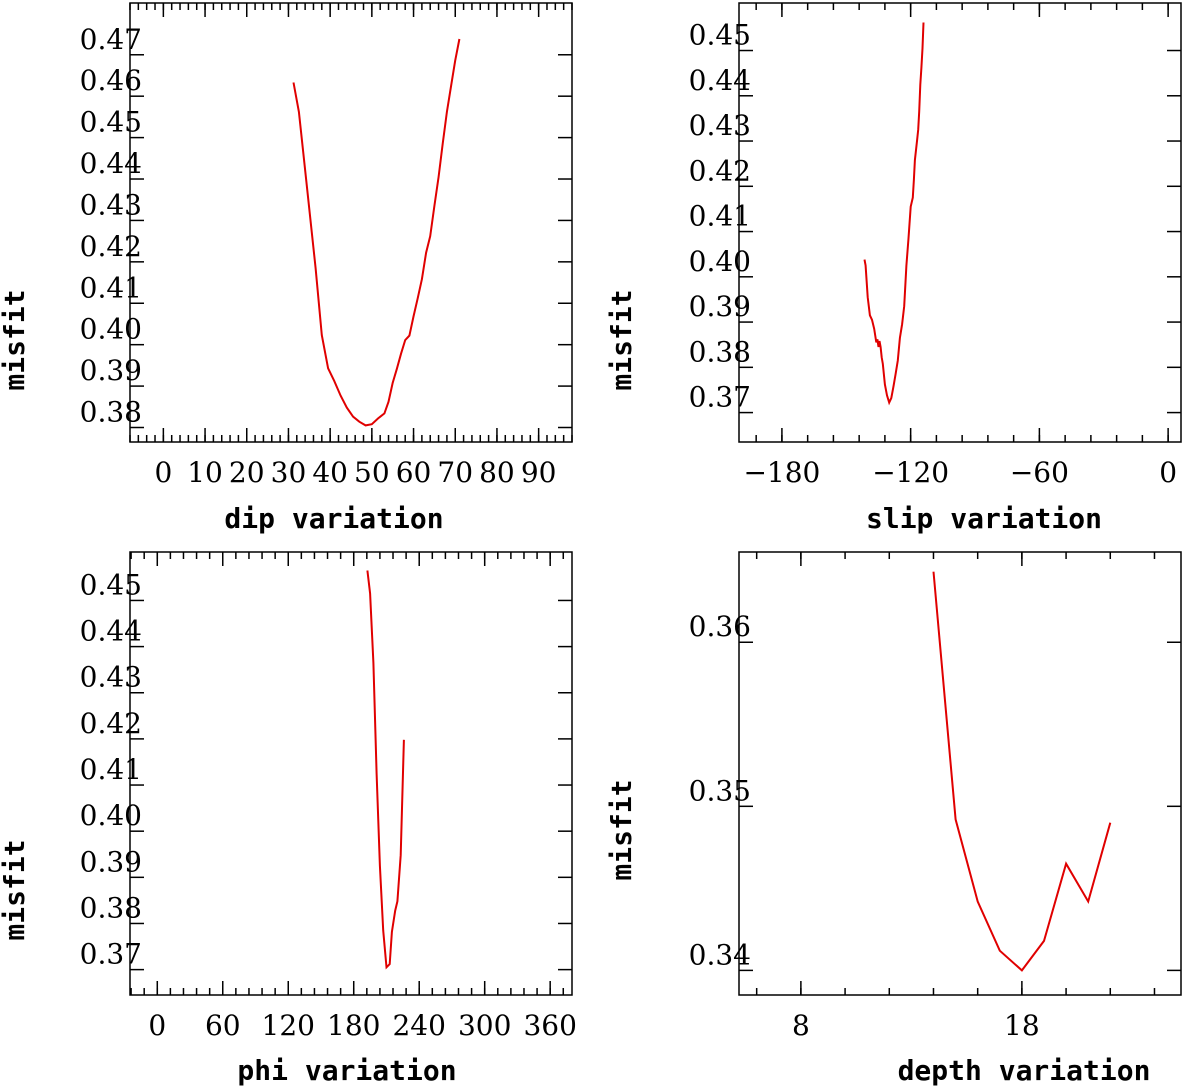 The width and height of the screenshot is (1183, 1086). What do you see at coordinates (15, 339) in the screenshot?
I see `dip-y-axis-title: misfit` at bounding box center [15, 339].